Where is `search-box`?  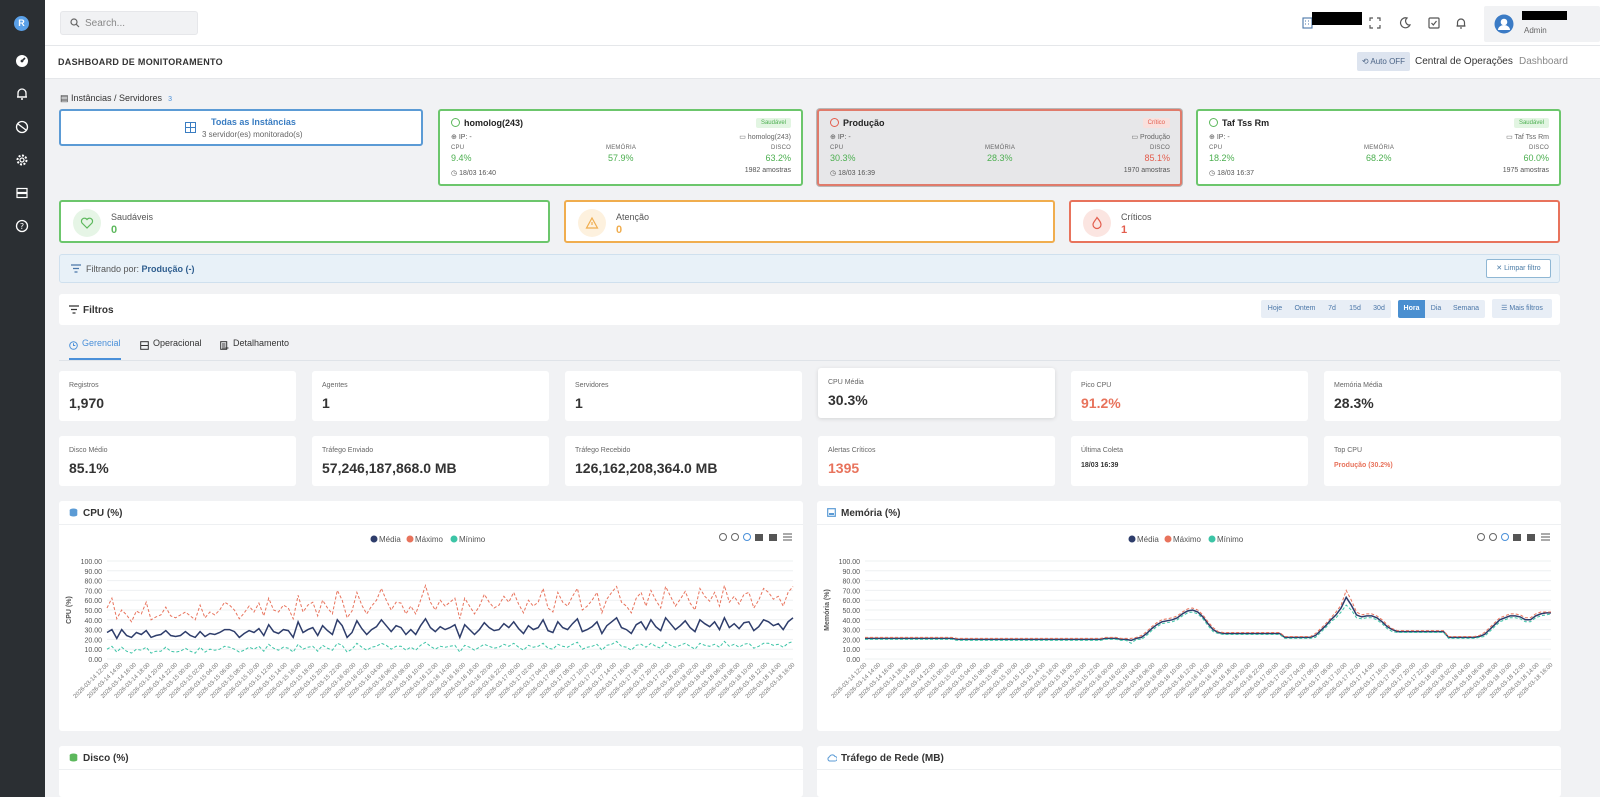
search-box is located at coordinates (129, 23).